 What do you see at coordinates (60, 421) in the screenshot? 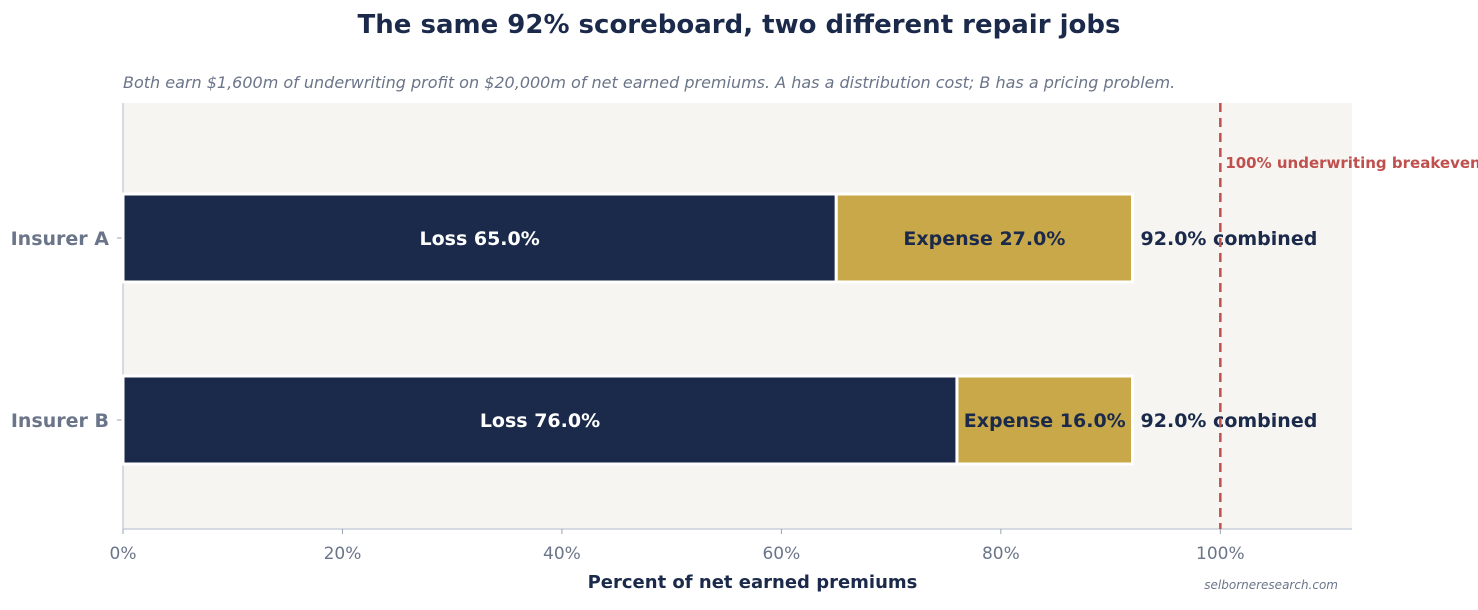
I see `category-label: Insurer B` at bounding box center [60, 421].